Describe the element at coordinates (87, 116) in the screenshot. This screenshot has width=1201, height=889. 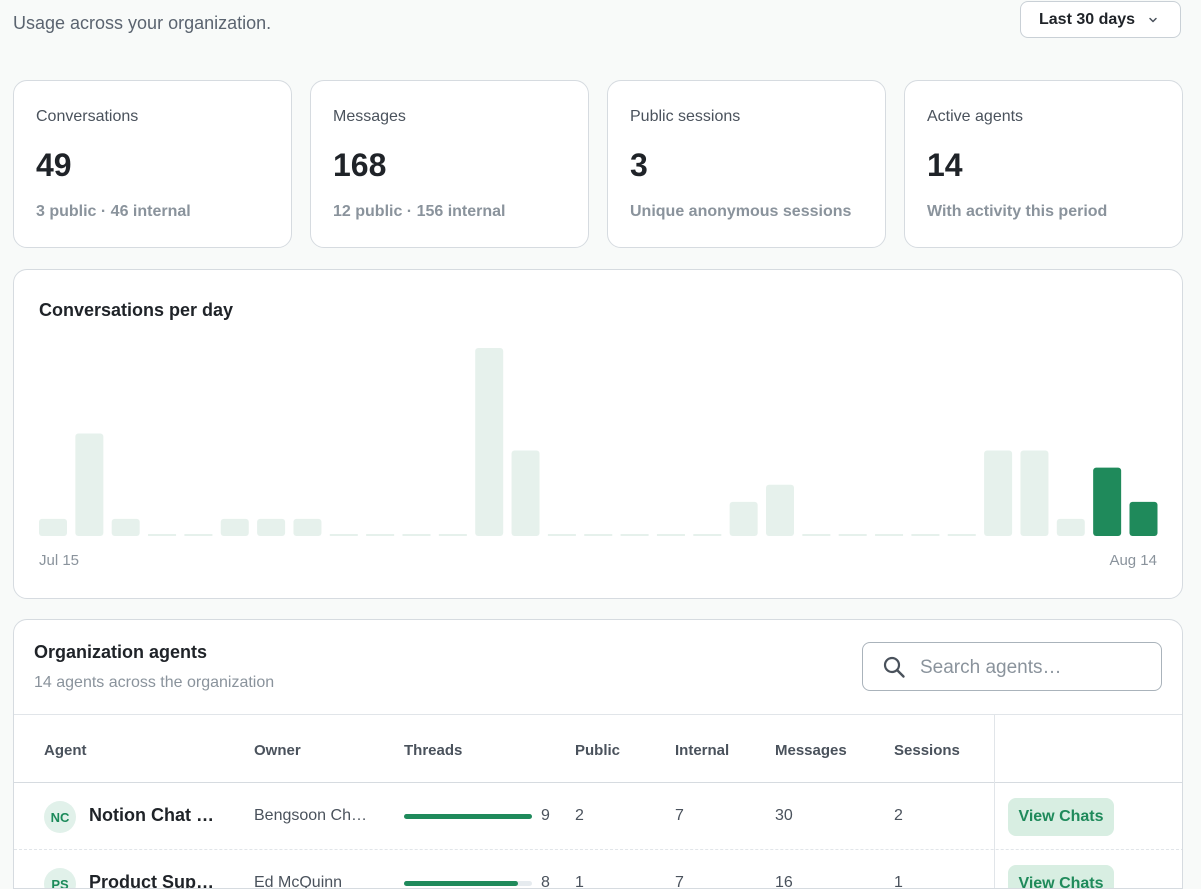
I see `stat-label: Conversations` at that location.